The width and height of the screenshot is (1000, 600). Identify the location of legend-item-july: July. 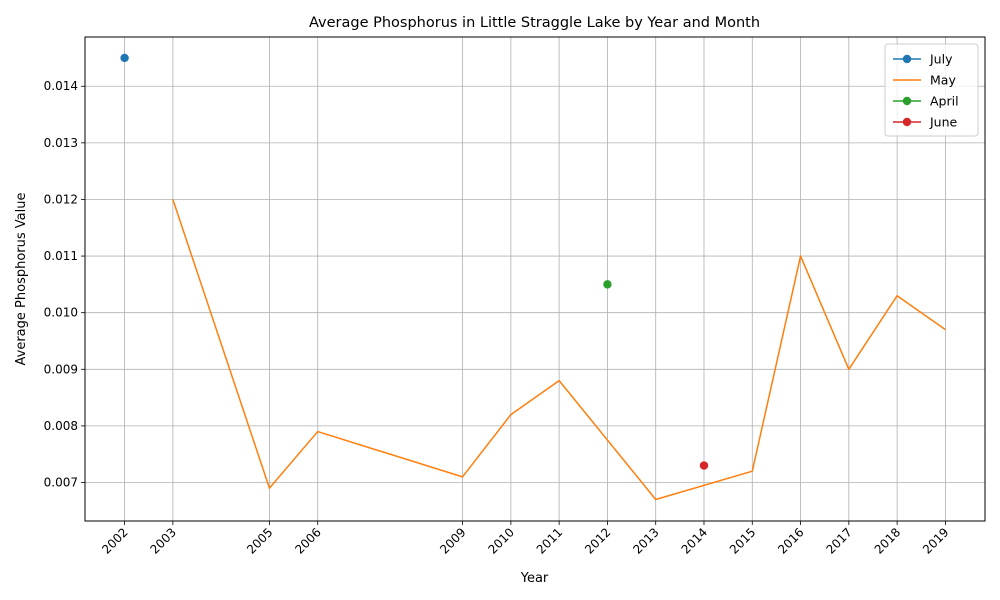
(923, 59).